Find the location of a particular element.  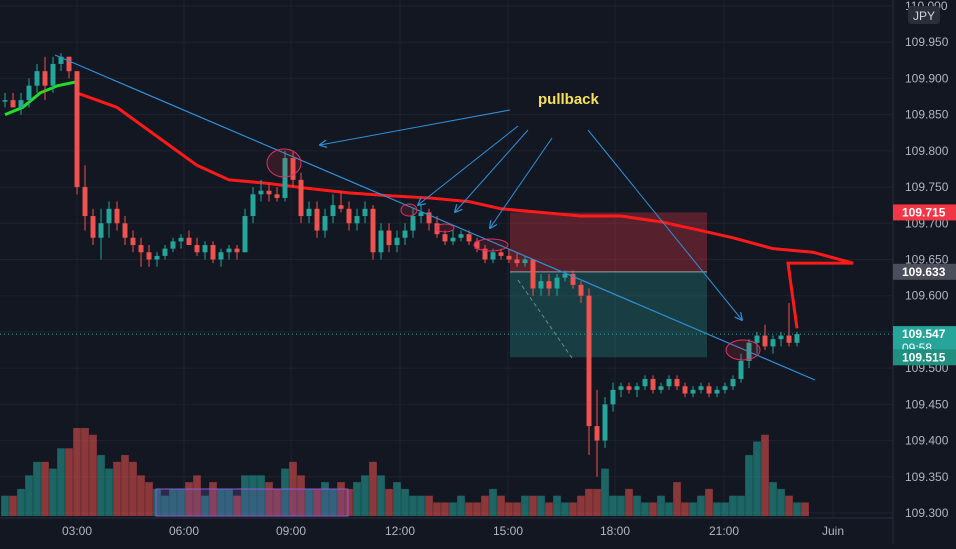

price-tick-label: 109.750 is located at coordinates (927, 187).